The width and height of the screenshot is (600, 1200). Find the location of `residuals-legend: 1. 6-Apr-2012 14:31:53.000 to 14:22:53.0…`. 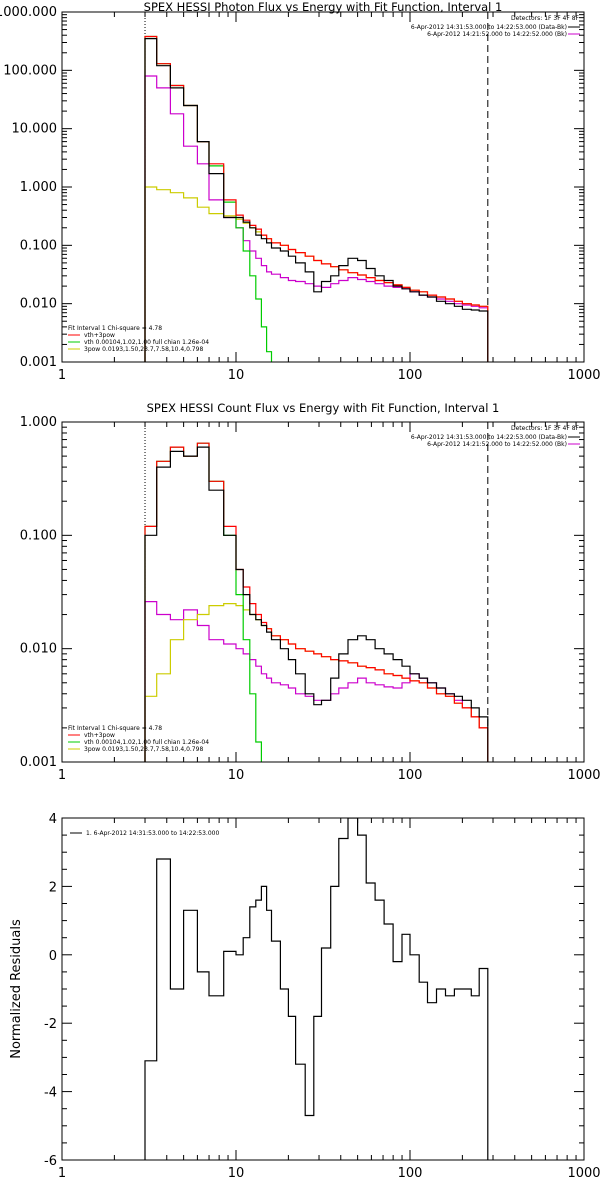

residuals-legend: 1. 6-Apr-2012 14:31:53.000 to 14:22:53.0… is located at coordinates (144, 833).